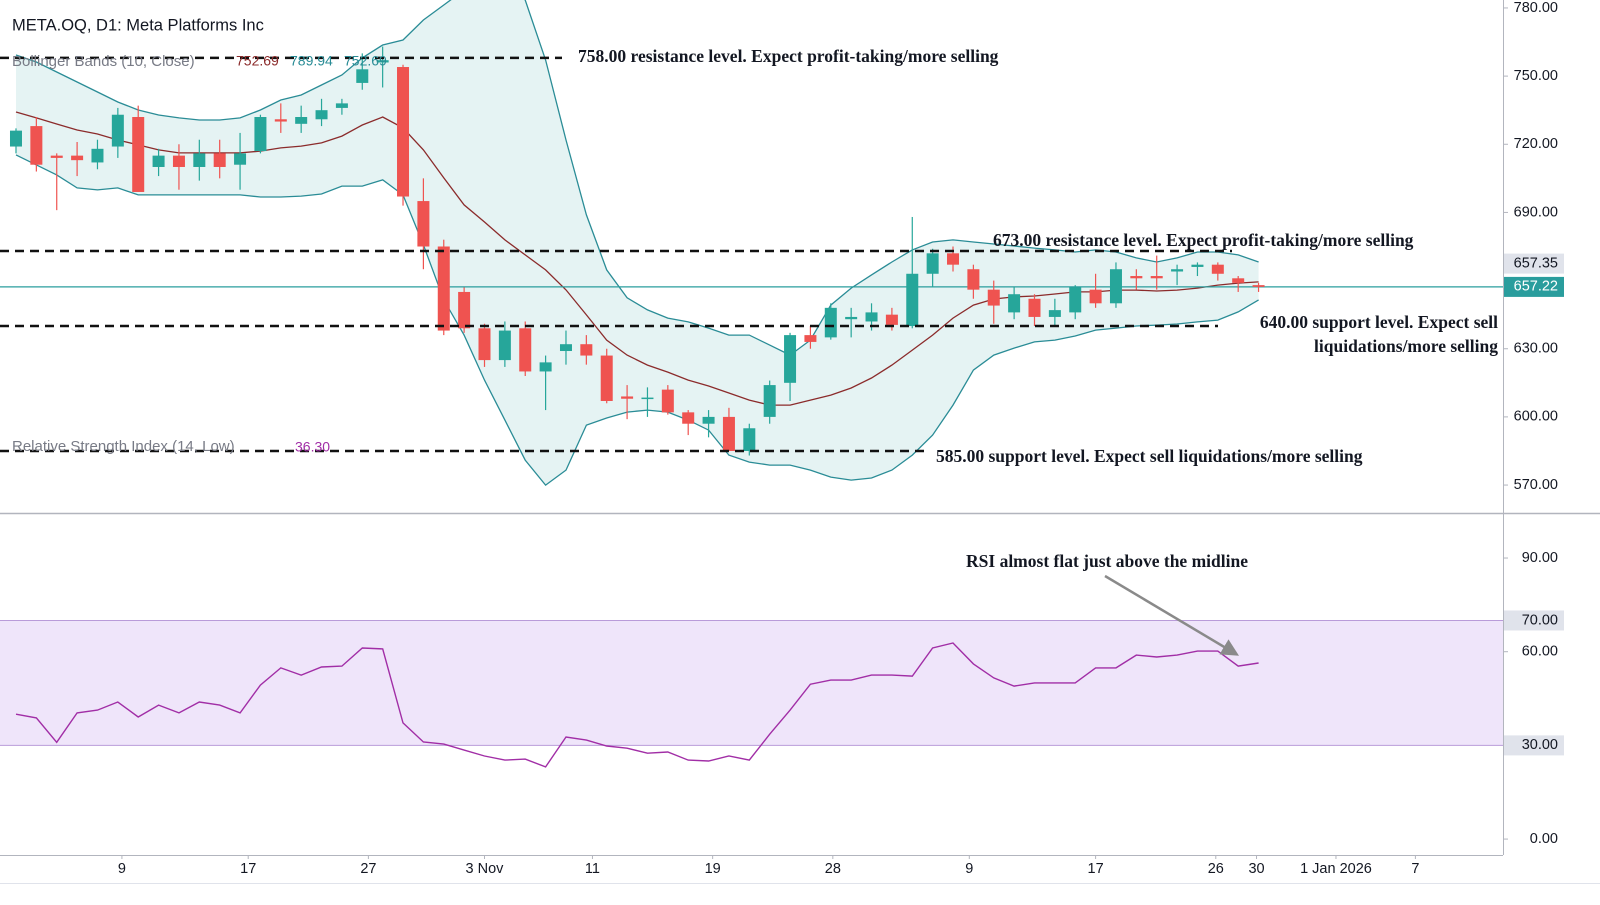 This screenshot has height=905, width=1600. I want to click on y-tick-label: 570.00, so click(1536, 485).